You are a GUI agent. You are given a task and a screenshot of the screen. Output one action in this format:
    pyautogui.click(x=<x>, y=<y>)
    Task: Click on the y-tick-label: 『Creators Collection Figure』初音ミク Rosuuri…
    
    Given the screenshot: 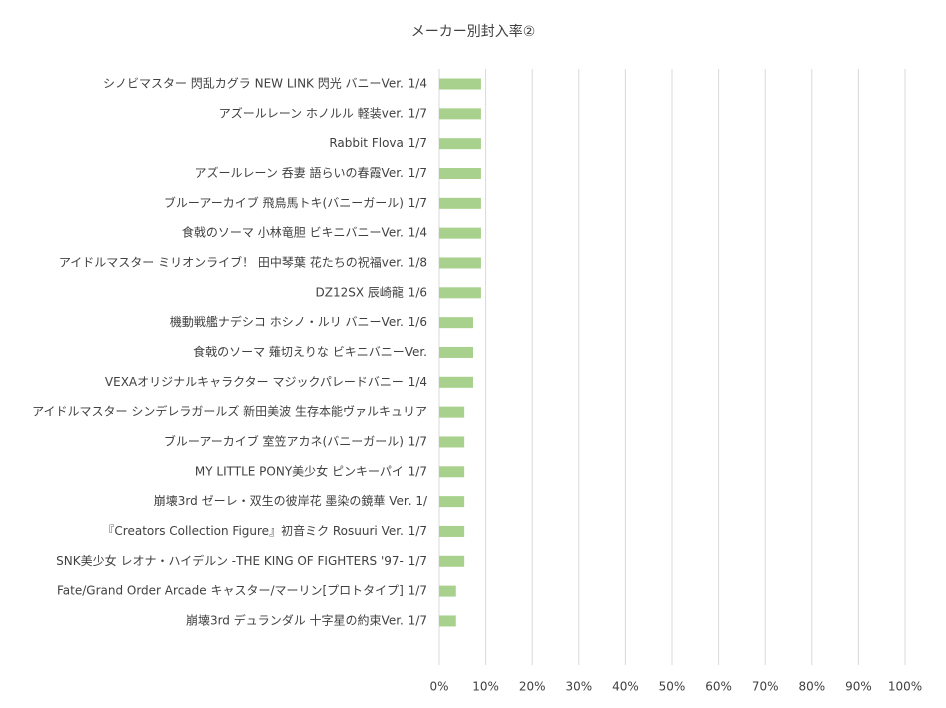 What is the action you would take?
    pyautogui.click(x=264, y=530)
    